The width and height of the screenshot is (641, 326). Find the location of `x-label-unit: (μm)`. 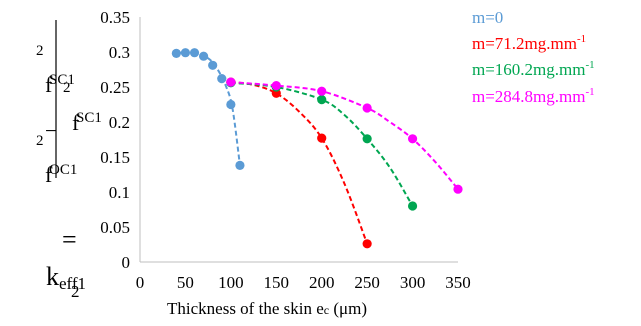

x-label-unit: (μm) is located at coordinates (348, 308).